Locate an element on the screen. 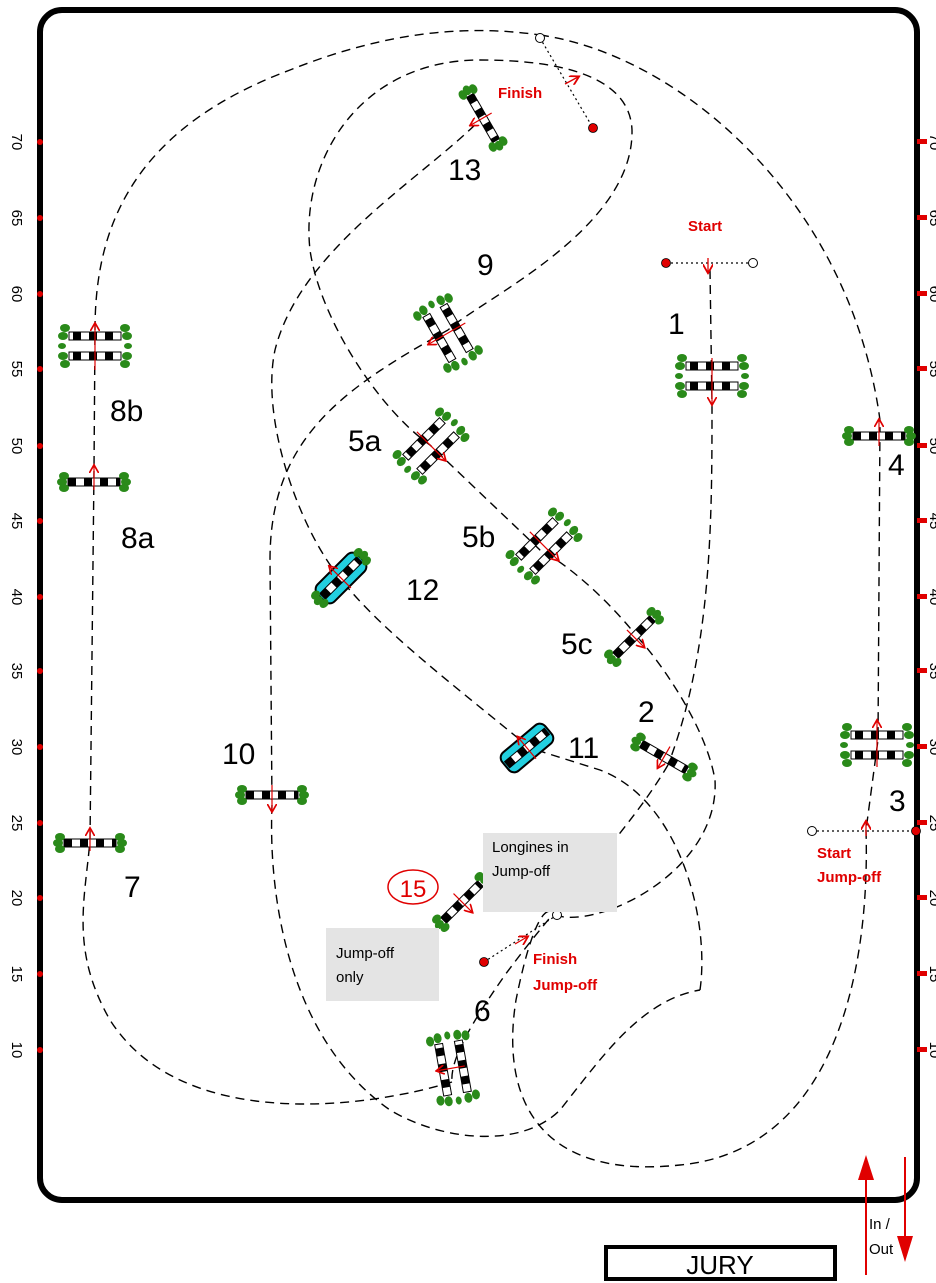 This screenshot has height=1283, width=936. scale-left-label: 50 is located at coordinates (16, 446).